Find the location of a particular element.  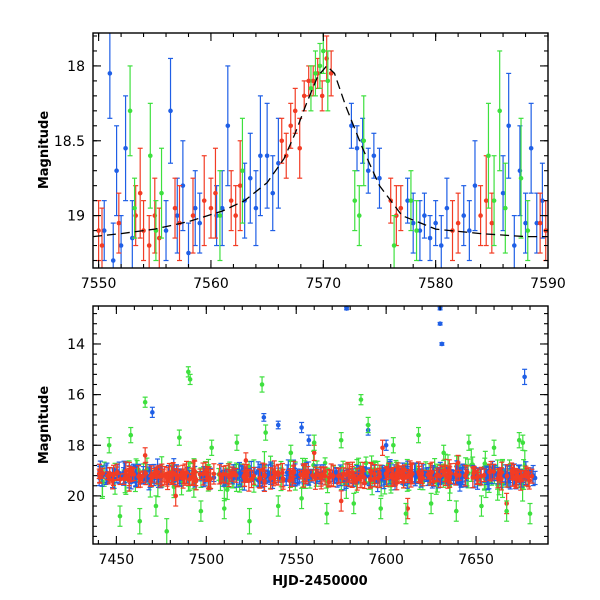

bottom-x-tick-label: 7550 is located at coordinates (296, 560).